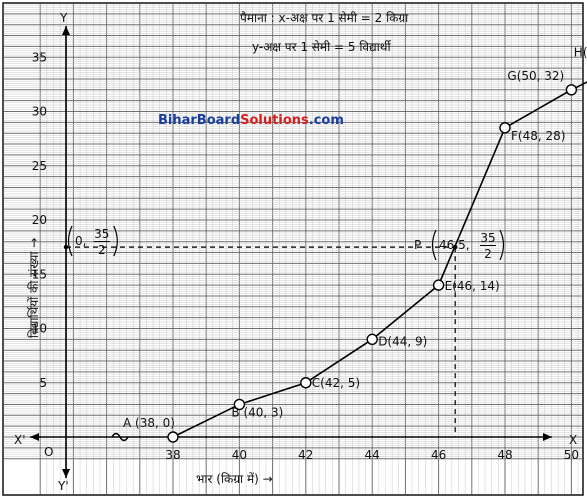 The width and height of the screenshot is (587, 499). Describe the element at coordinates (321, 47) in the screenshot. I see `scale-note-y: y-अक्ष पर 1 सेमी = 5 विद्यार्थी` at that location.